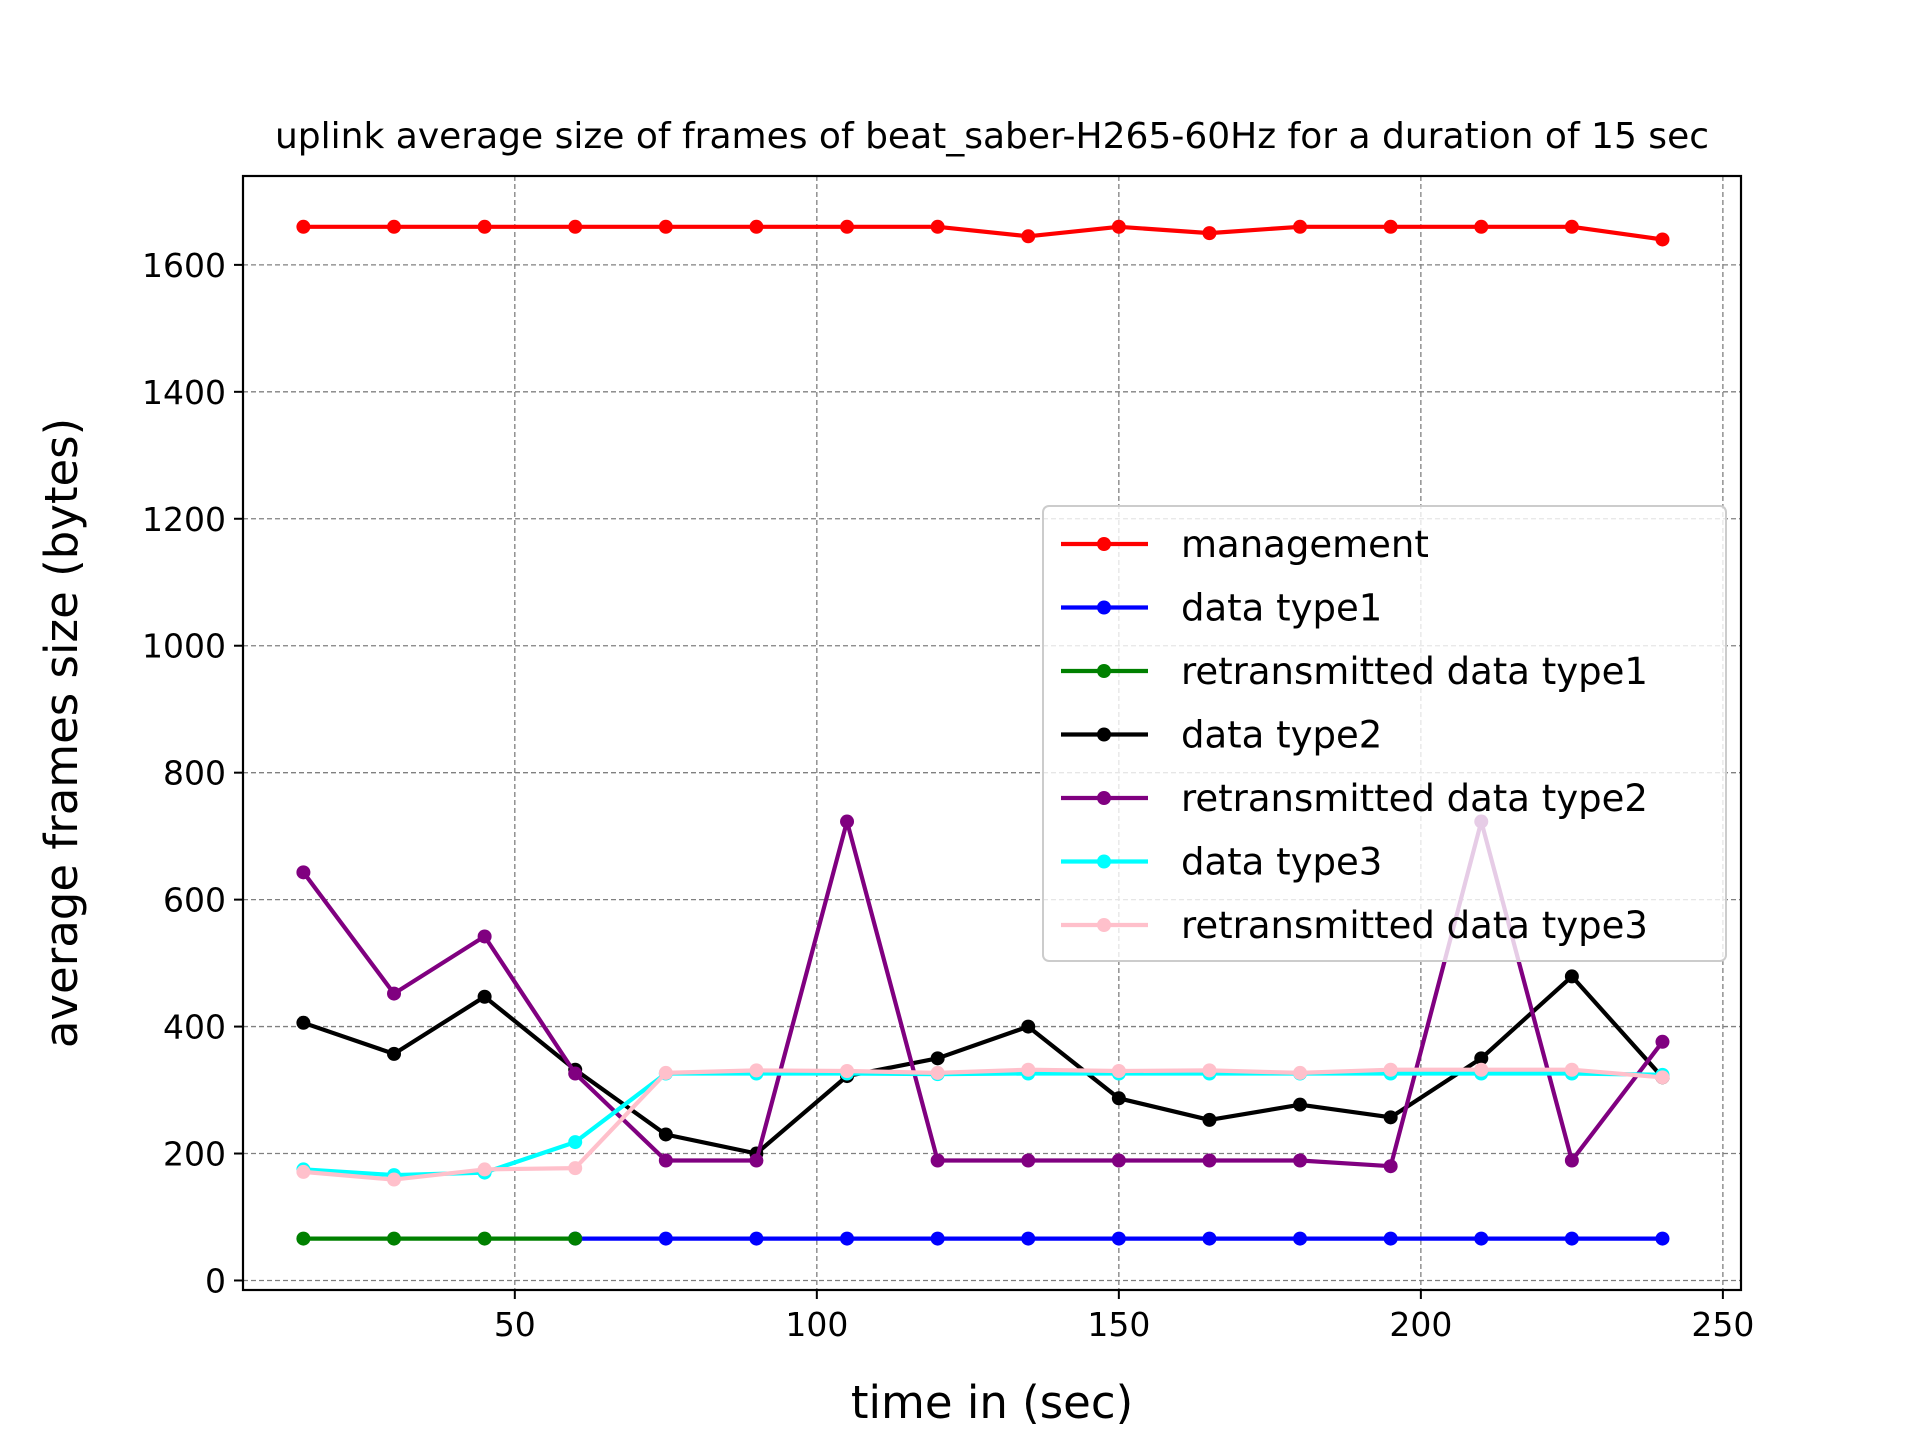 The width and height of the screenshot is (1920, 1440). What do you see at coordinates (1281, 862) in the screenshot?
I see `legend-label: data type3` at bounding box center [1281, 862].